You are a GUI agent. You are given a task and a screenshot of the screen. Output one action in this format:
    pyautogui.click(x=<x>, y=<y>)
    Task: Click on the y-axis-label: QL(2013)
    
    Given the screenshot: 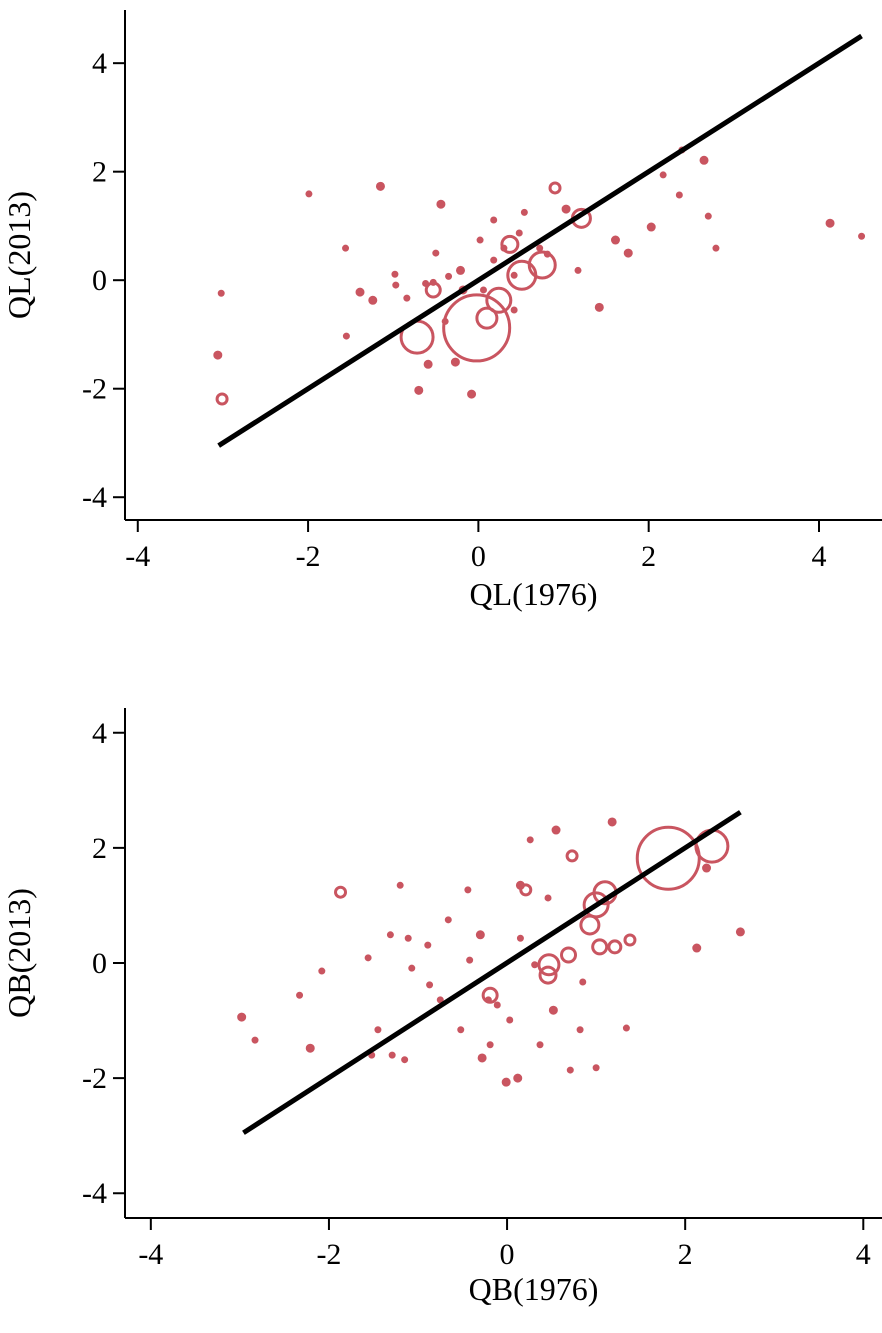 What is the action you would take?
    pyautogui.click(x=19, y=255)
    